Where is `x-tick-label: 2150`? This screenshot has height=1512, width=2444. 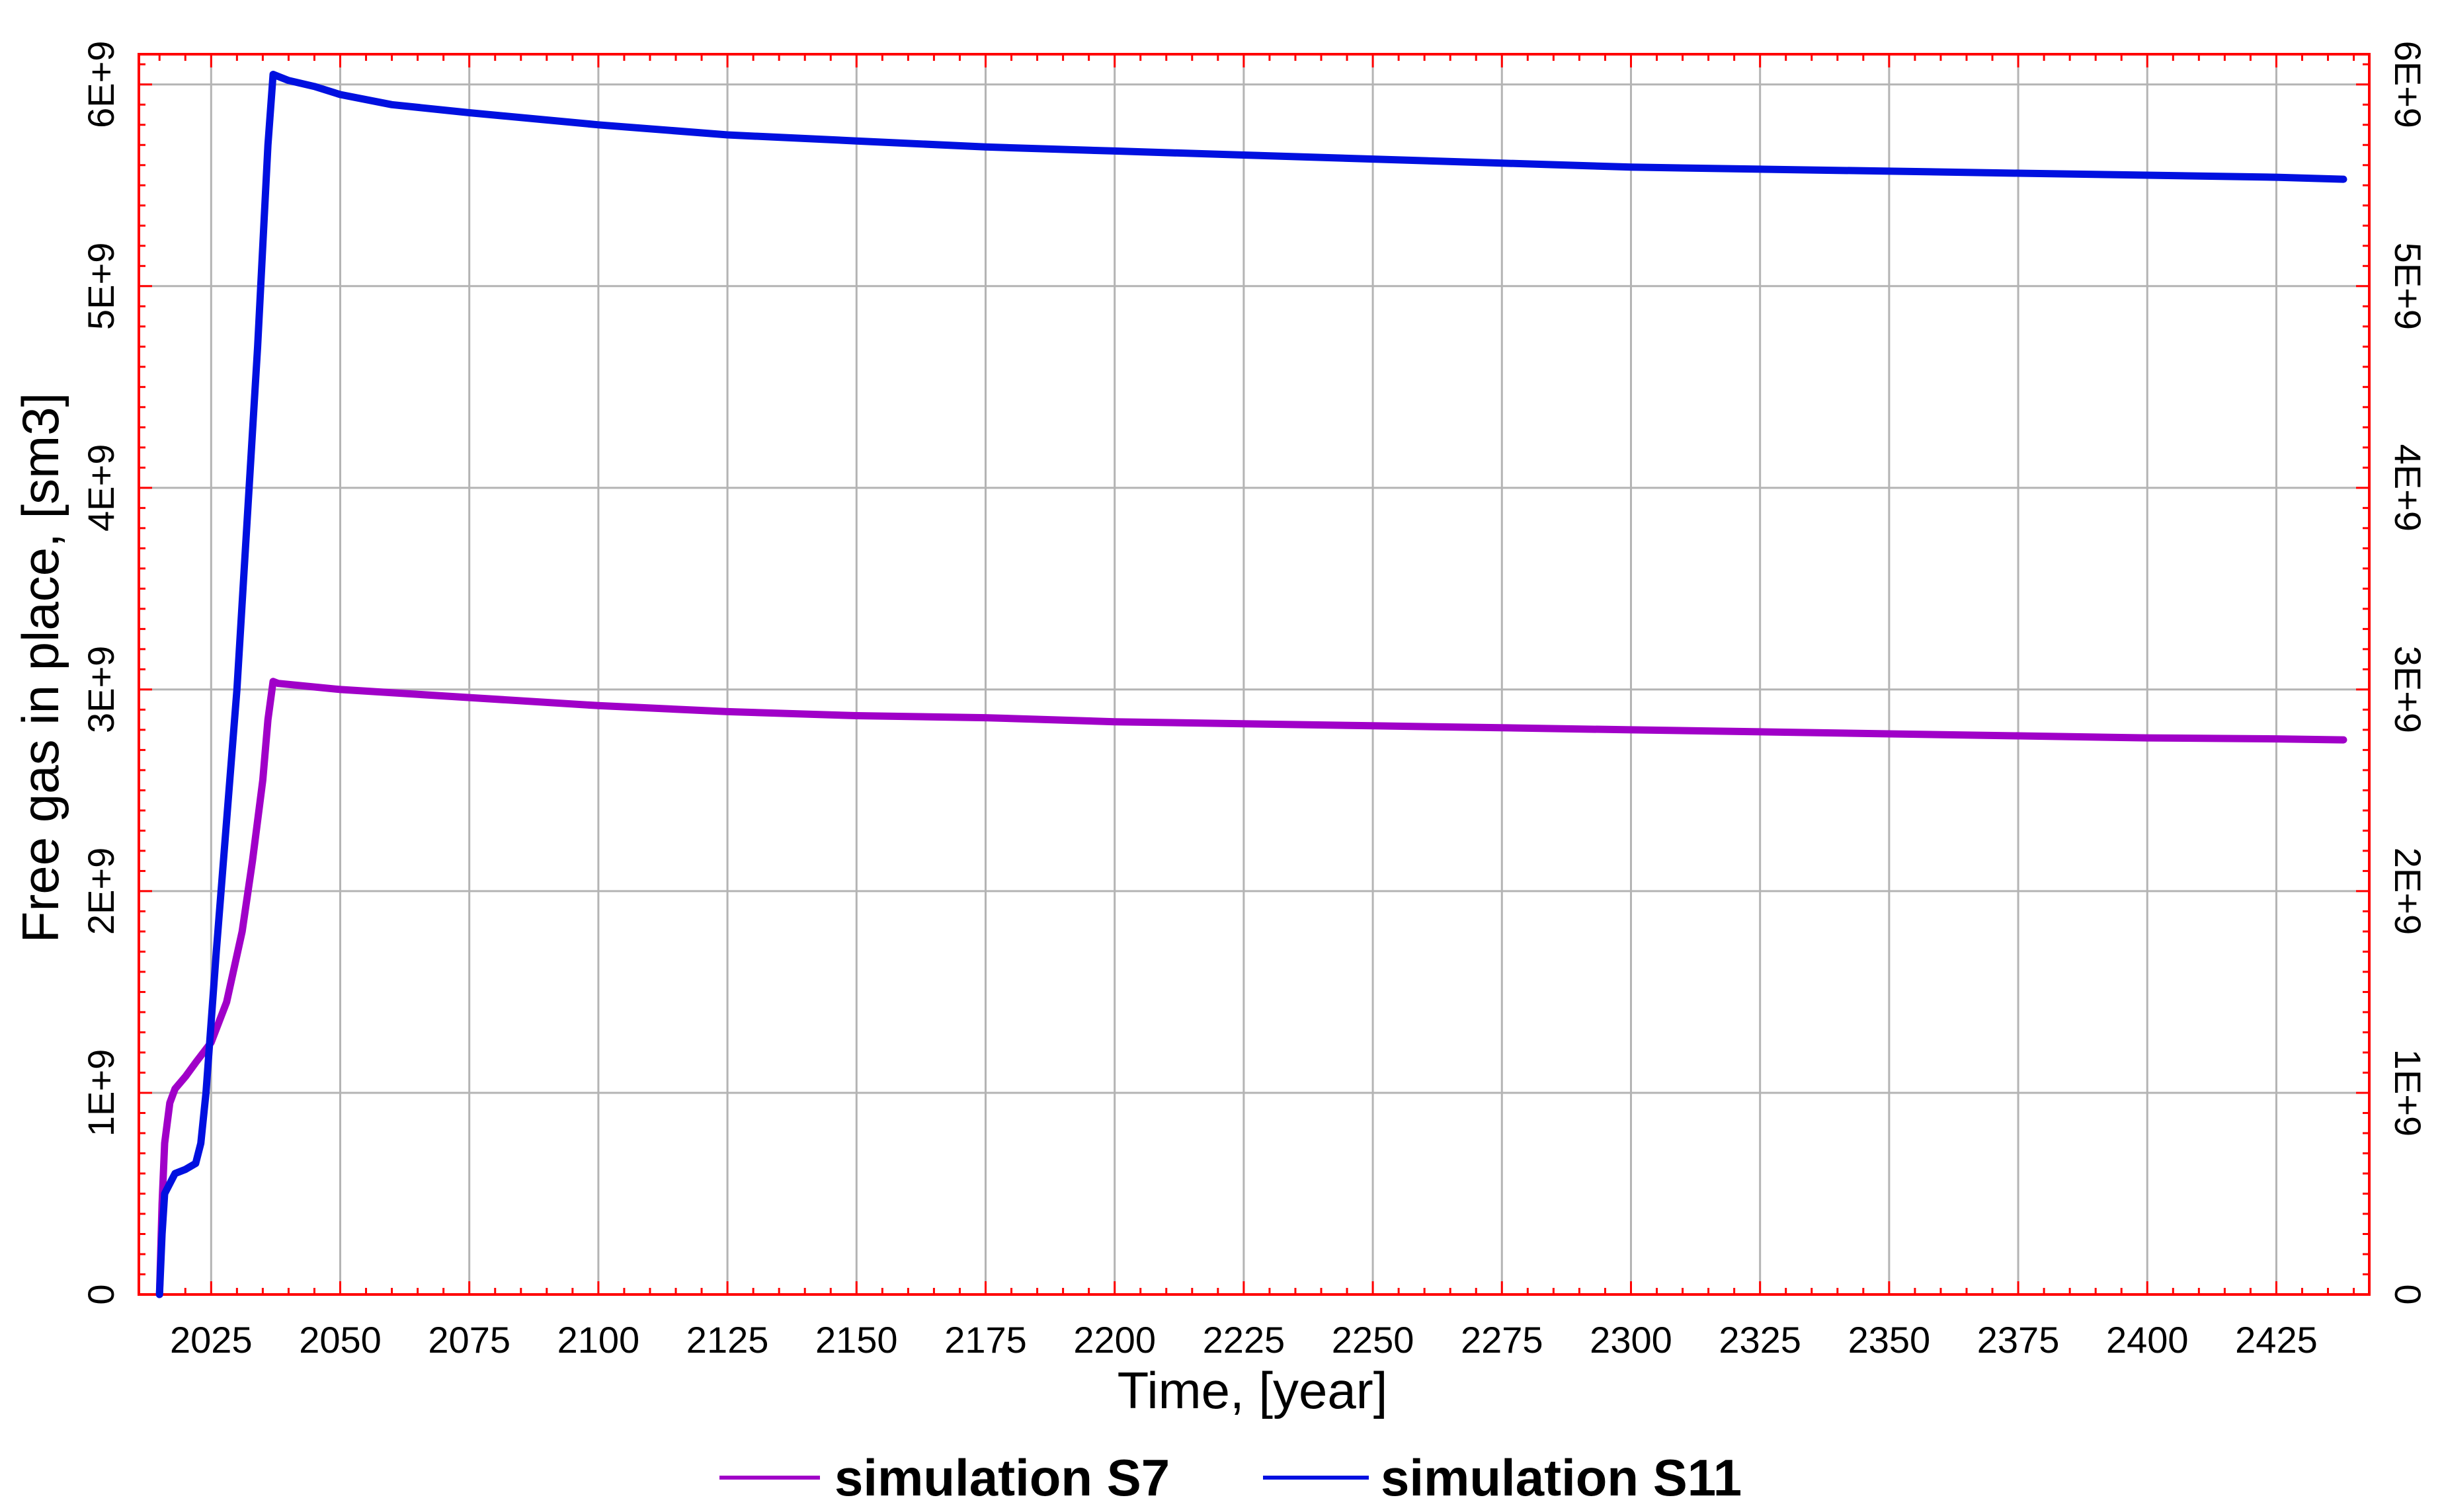 x-tick-label: 2150 is located at coordinates (856, 1340).